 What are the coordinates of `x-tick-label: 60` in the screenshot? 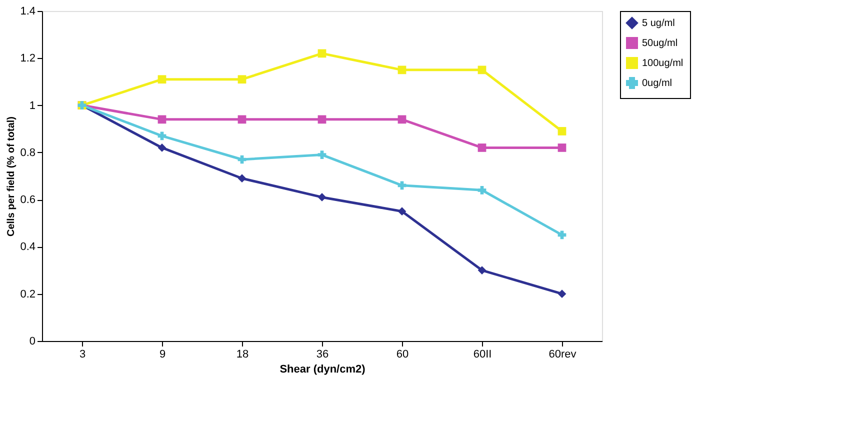 It's located at (402, 354).